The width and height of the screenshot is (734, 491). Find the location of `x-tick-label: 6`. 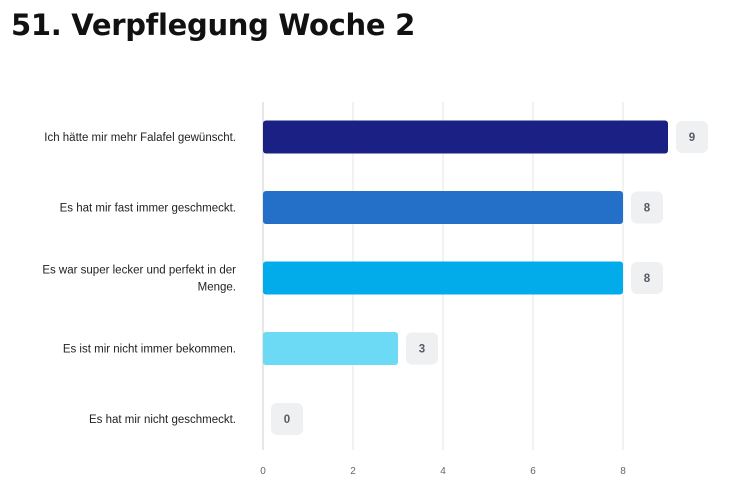

x-tick-label: 6 is located at coordinates (533, 471).